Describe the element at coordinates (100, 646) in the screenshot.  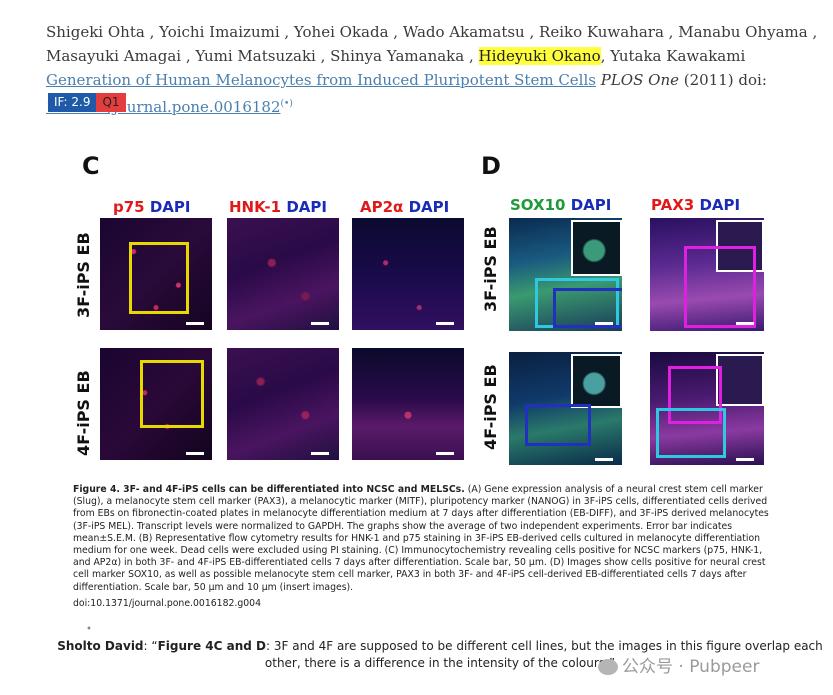
I see `comment-author: Sholto David` at that location.